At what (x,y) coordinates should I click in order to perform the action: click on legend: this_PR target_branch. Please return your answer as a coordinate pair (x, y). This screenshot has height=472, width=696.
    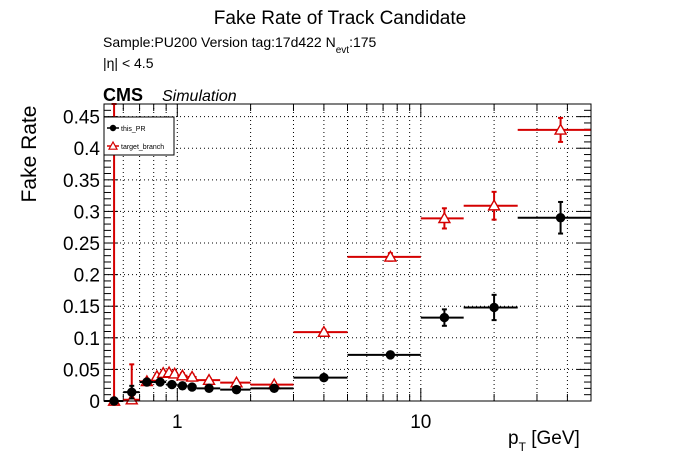
    Looking at the image, I should click on (139, 136).